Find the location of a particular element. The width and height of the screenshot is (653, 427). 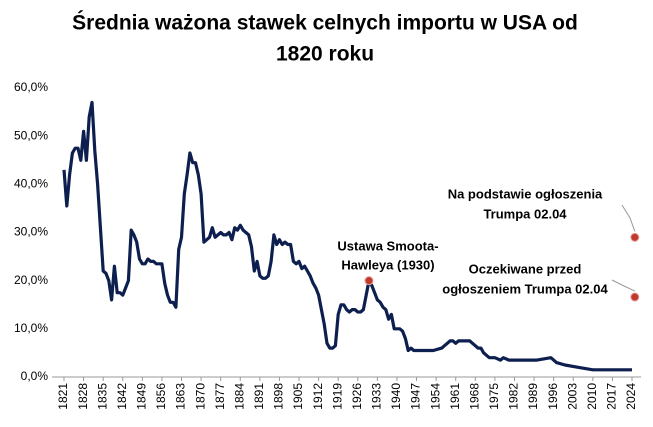

x-tick-label: 1940 is located at coordinates (396, 396).